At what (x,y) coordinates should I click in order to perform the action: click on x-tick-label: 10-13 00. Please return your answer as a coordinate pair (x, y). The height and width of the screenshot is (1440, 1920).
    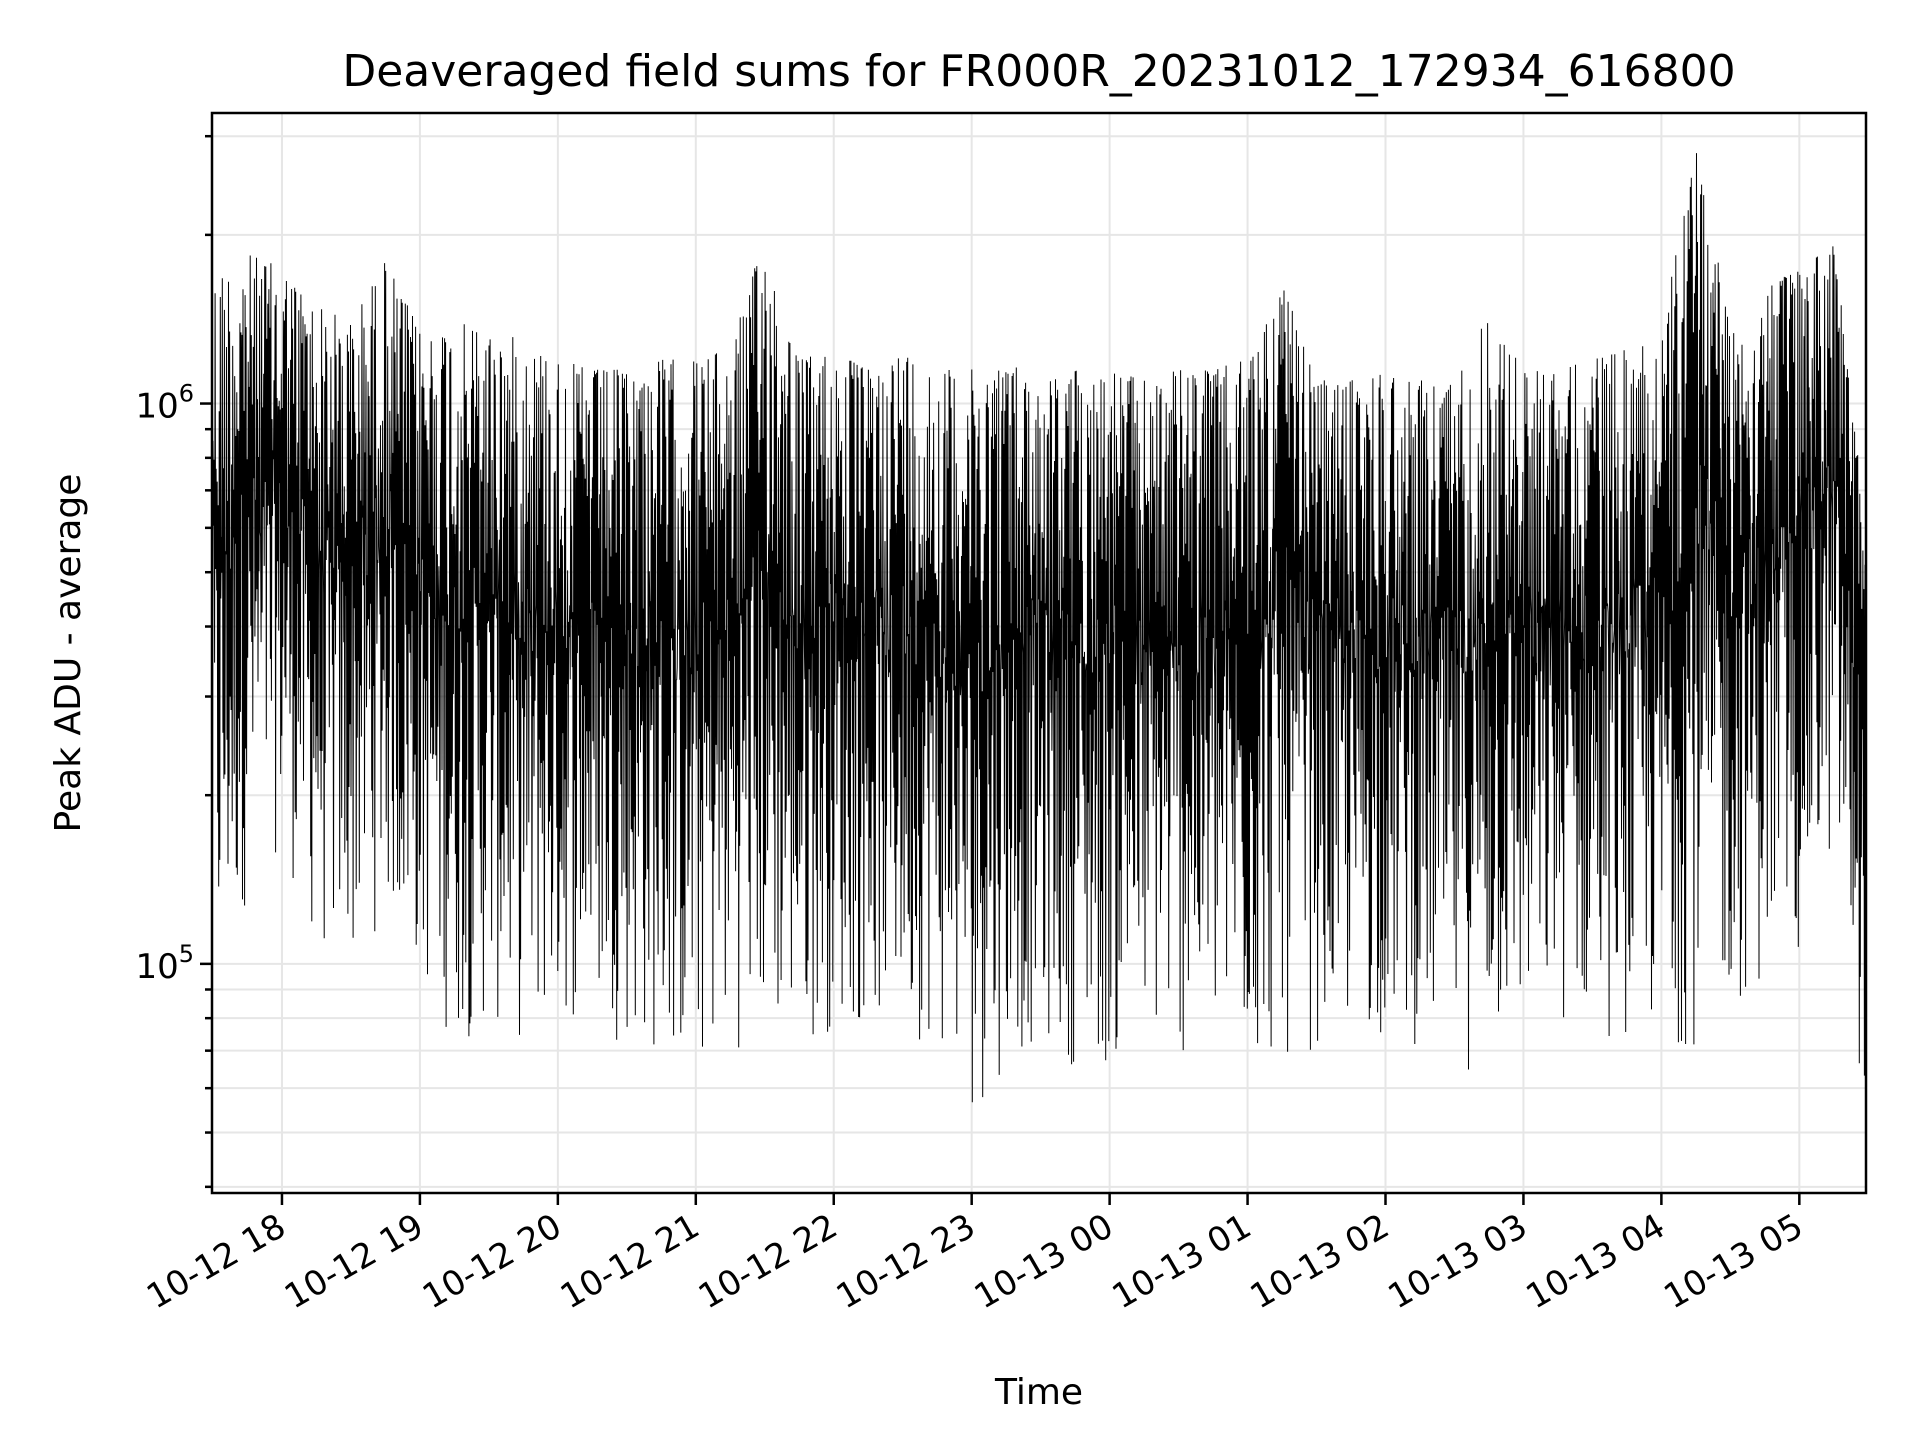
    Looking at the image, I should click on (1044, 1261).